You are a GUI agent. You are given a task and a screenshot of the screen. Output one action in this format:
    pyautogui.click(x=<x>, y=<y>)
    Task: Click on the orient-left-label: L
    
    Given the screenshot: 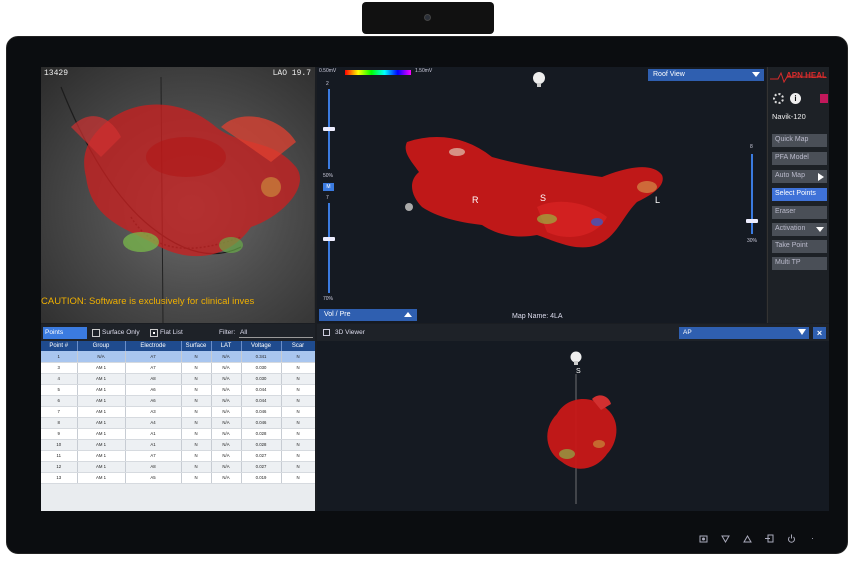 What is the action you would take?
    pyautogui.click(x=658, y=200)
    